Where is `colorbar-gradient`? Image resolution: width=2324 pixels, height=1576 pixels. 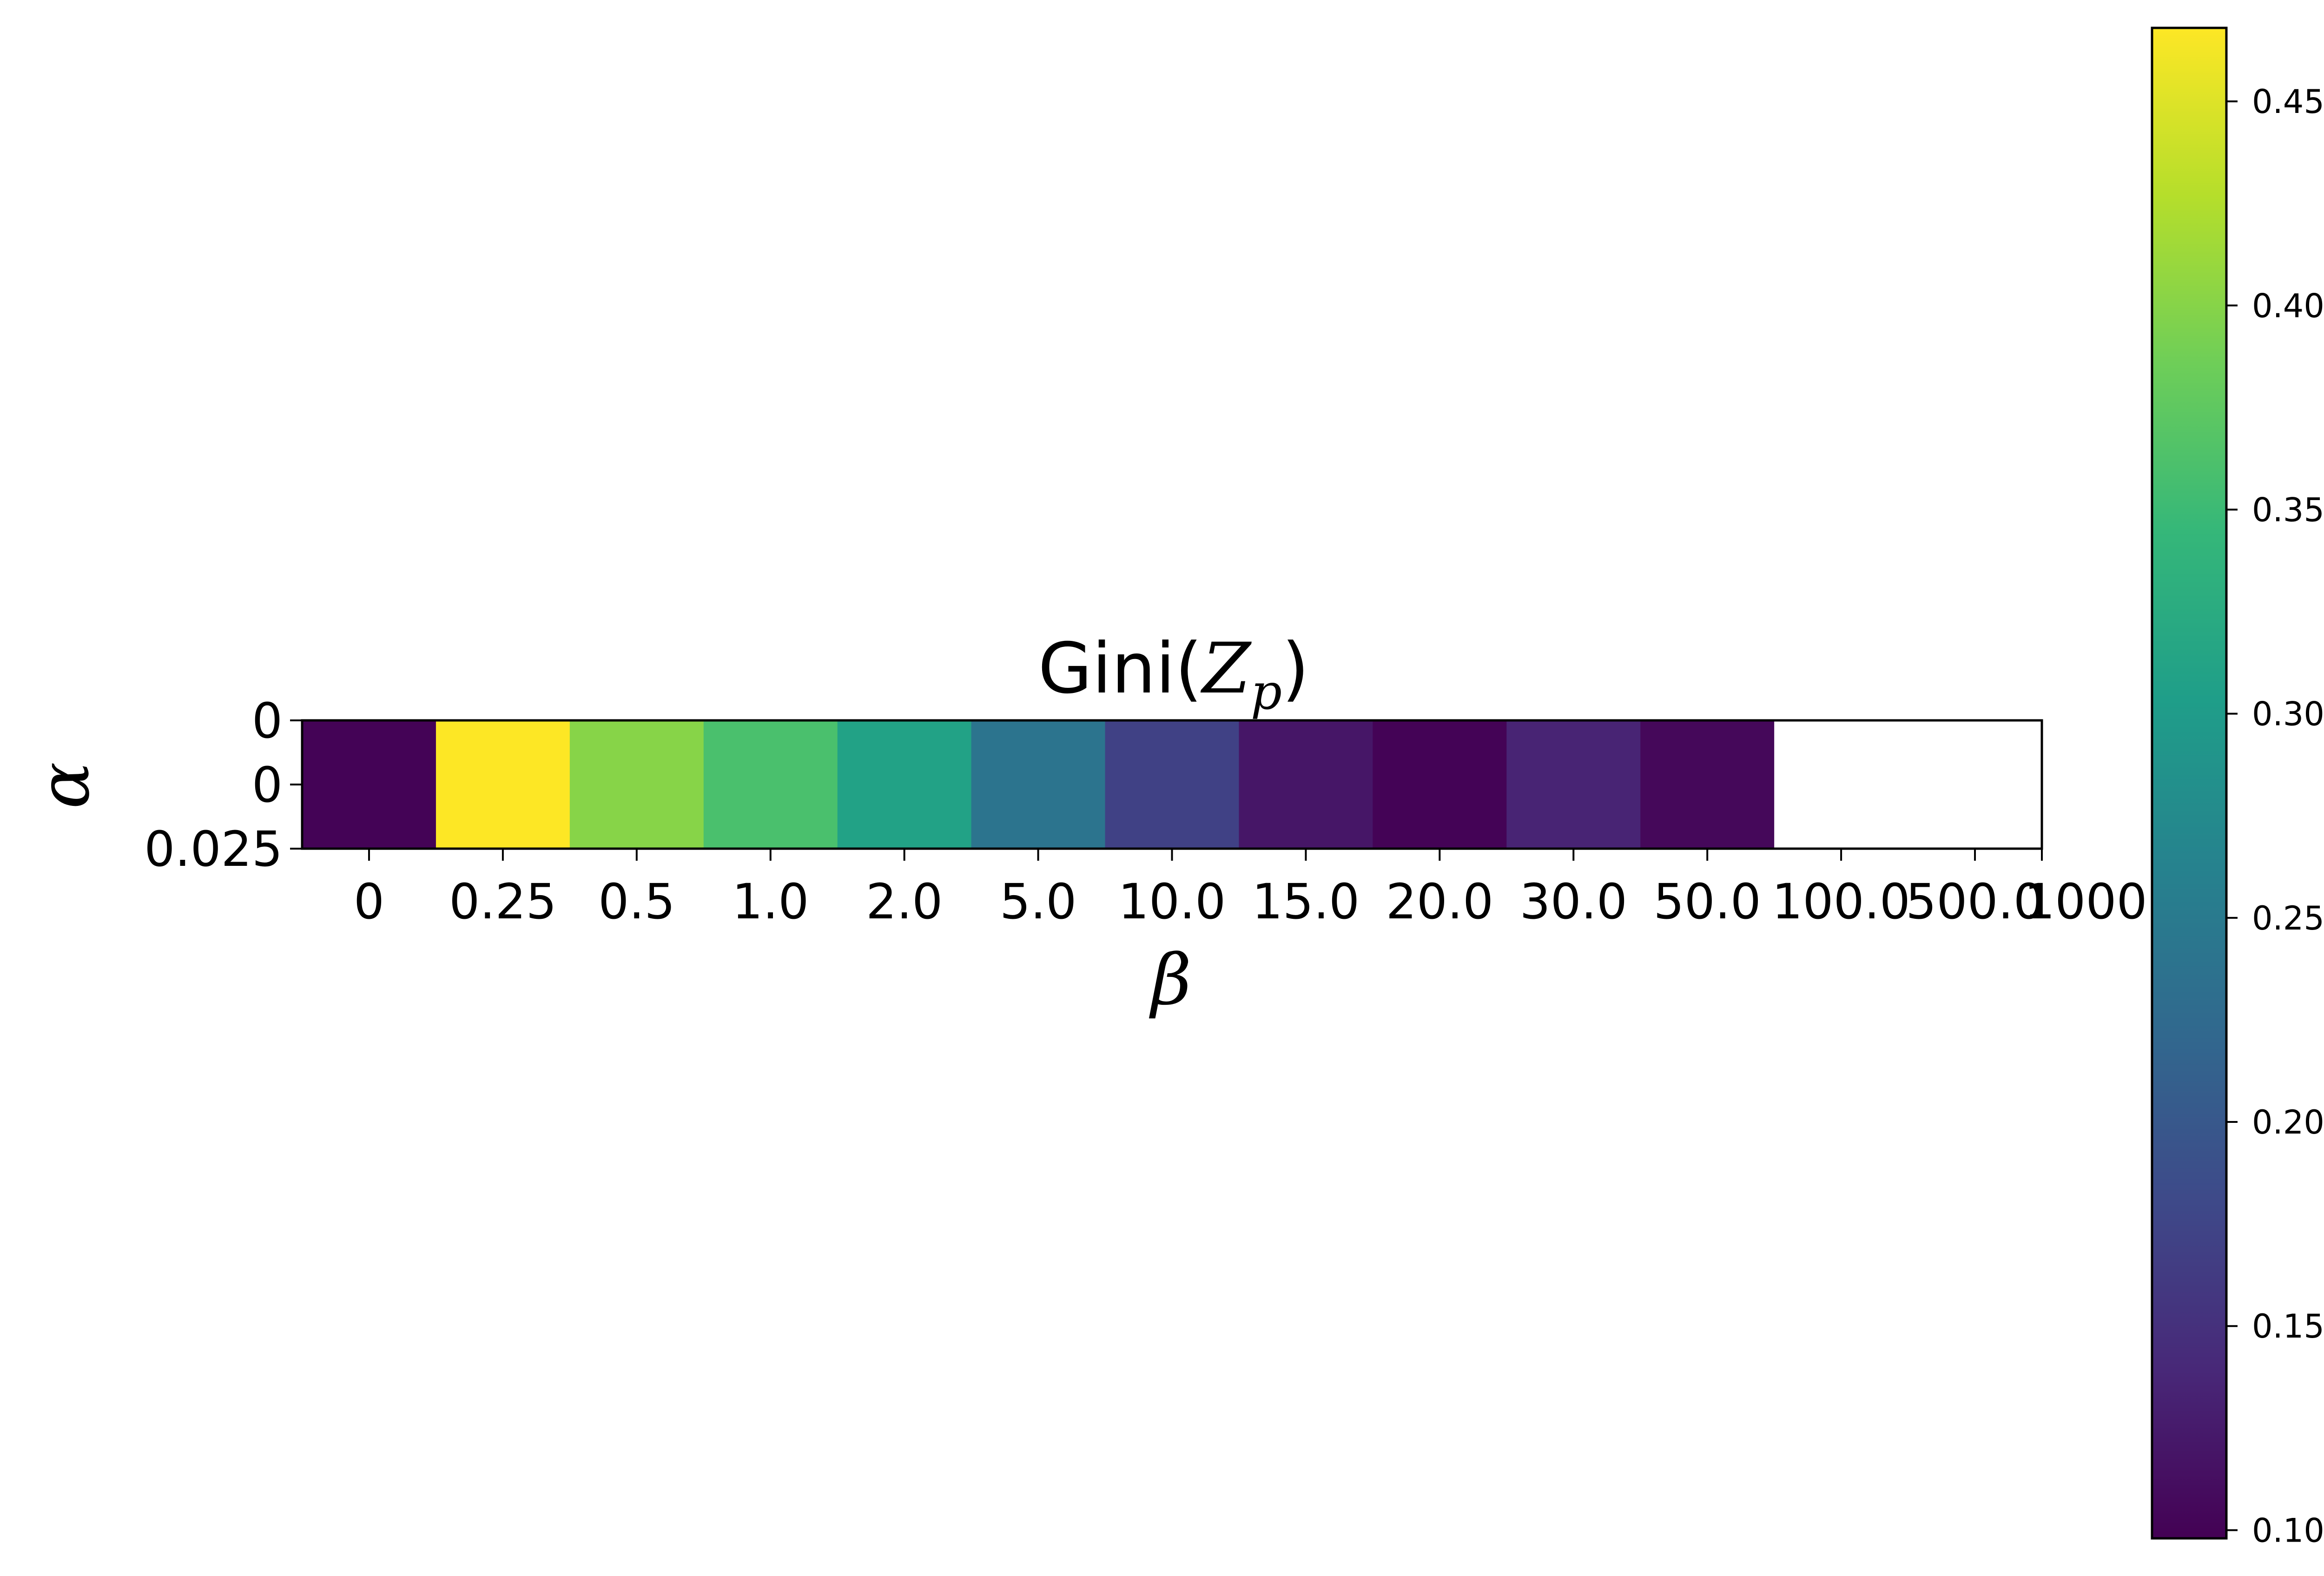 colorbar-gradient is located at coordinates (2189, 783).